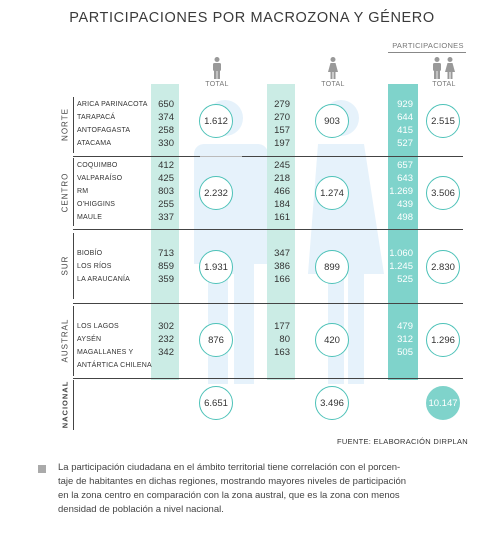 The width and height of the screenshot is (504, 536). I want to click on zone-divider-nacional, so click(73, 405).